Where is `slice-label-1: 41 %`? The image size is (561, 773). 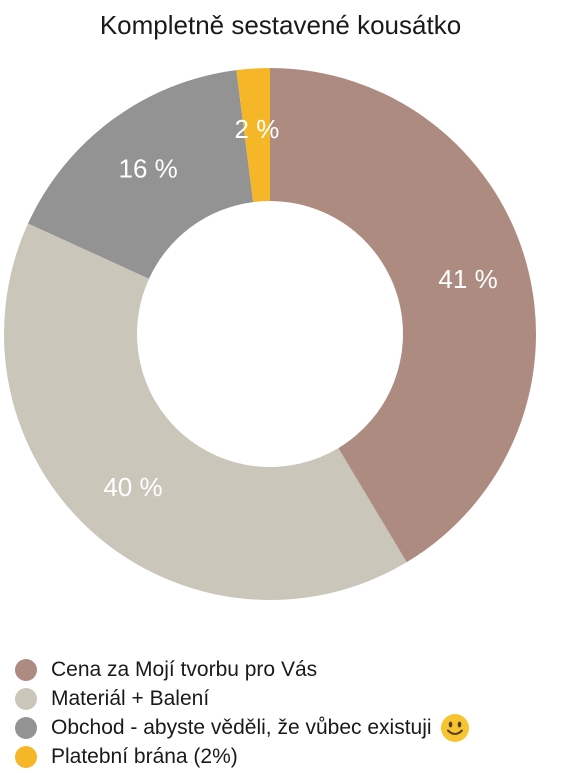 slice-label-1: 41 % is located at coordinates (467, 279).